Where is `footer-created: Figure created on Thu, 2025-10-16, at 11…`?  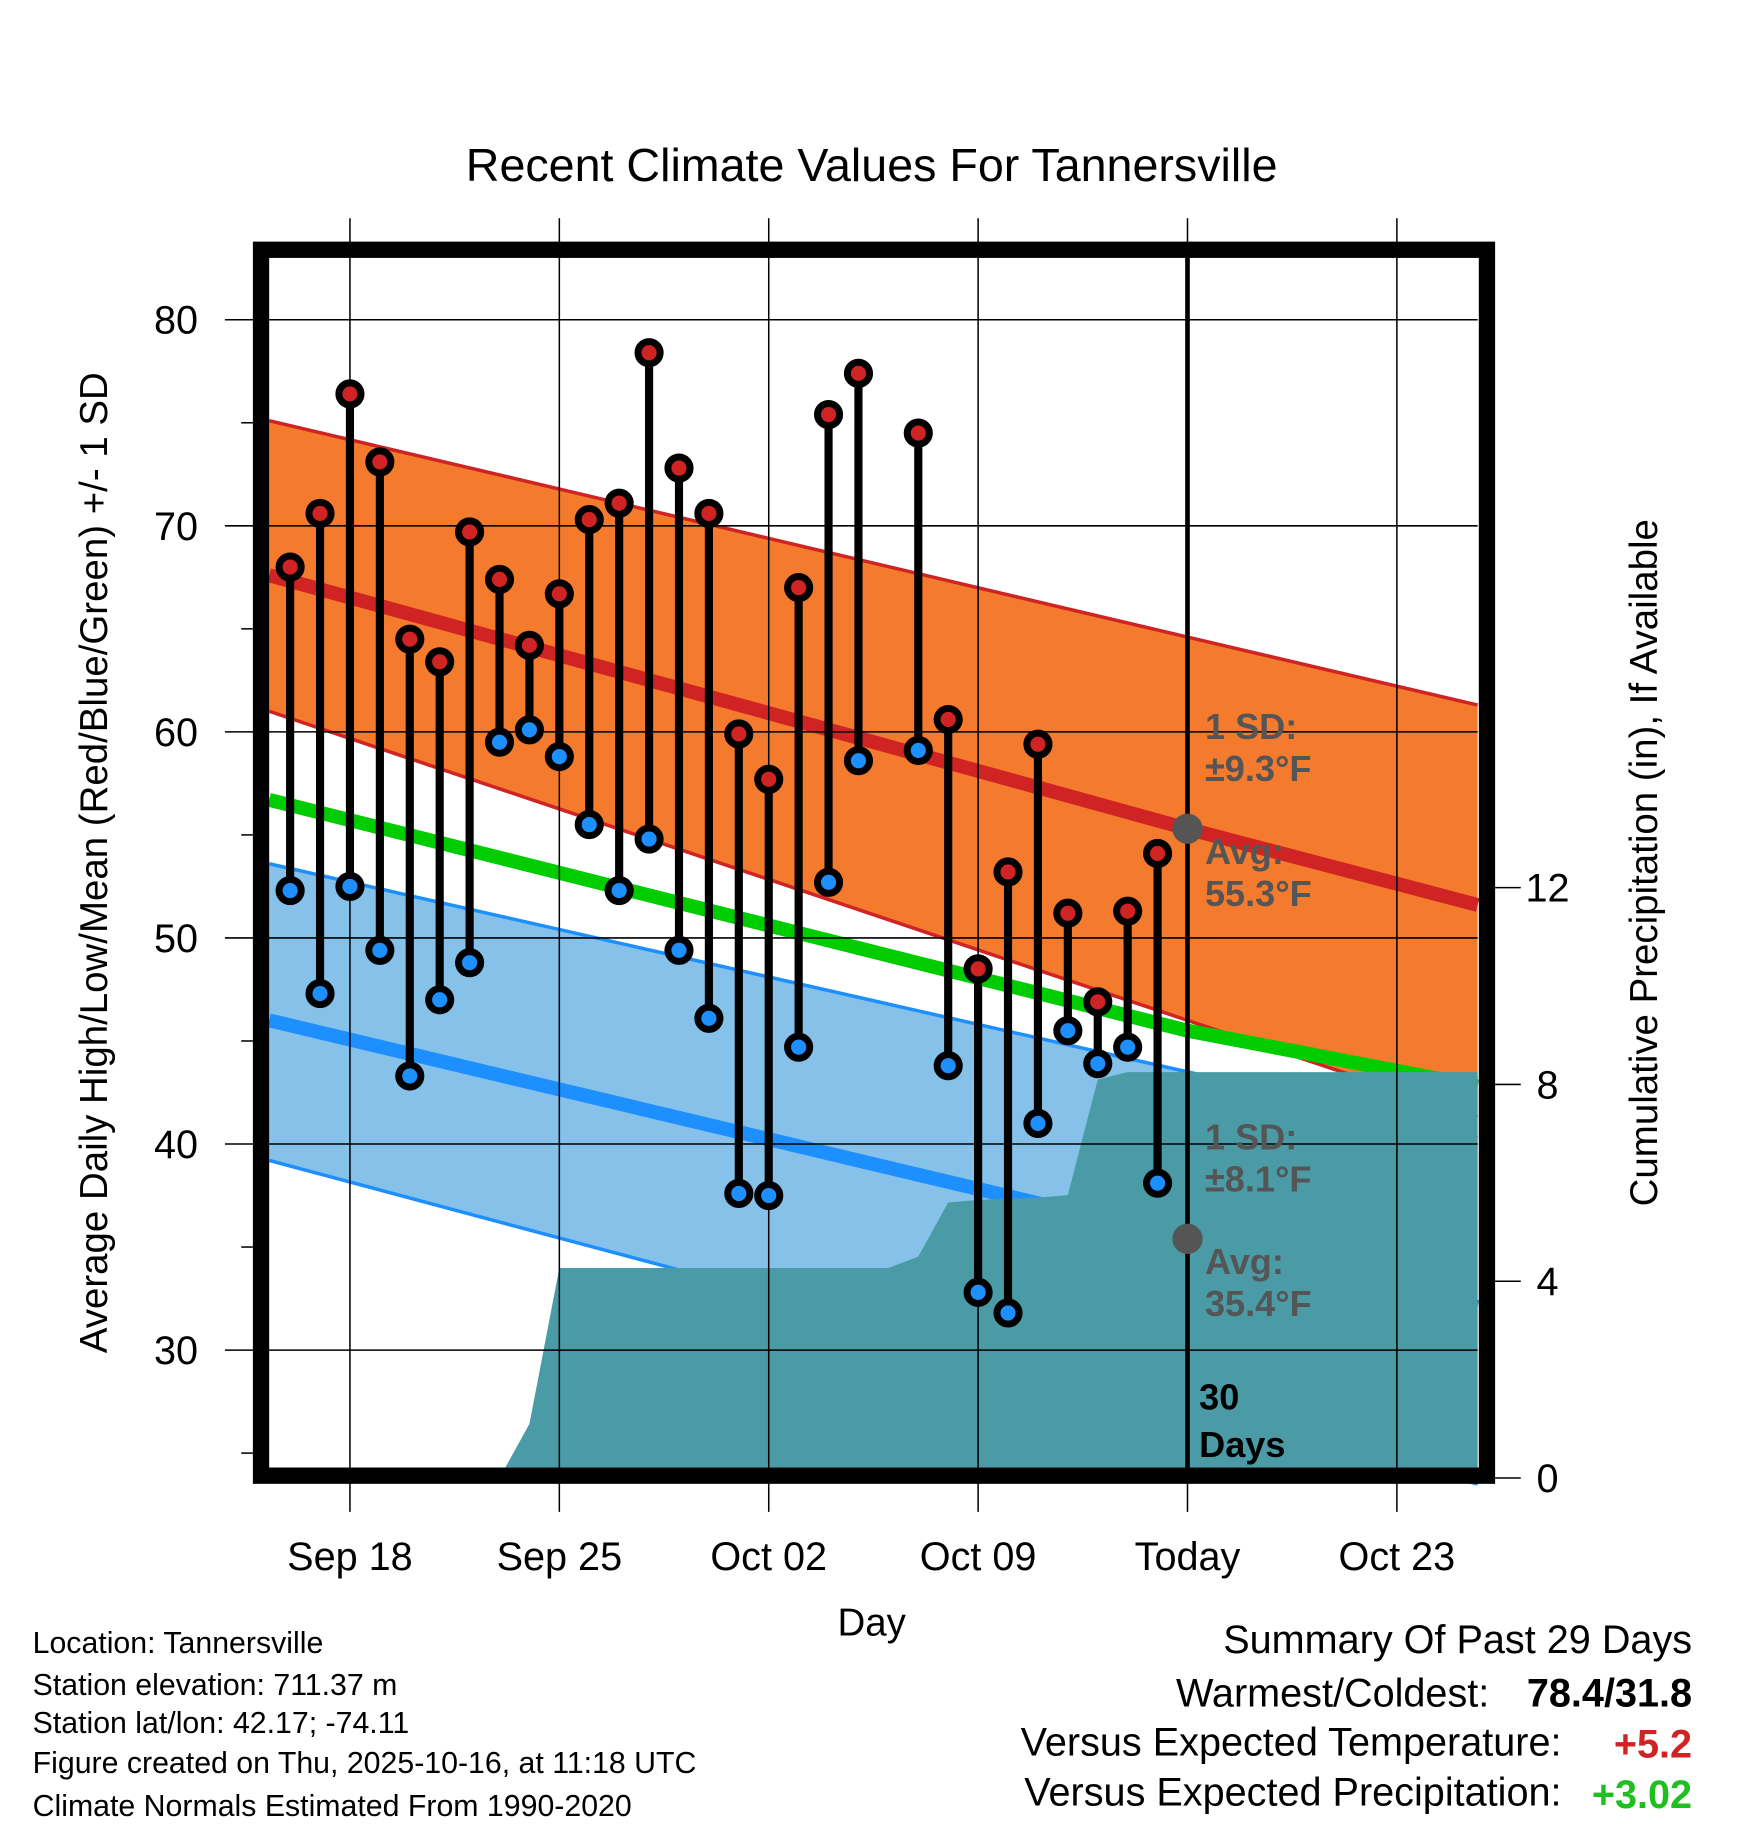 footer-created: Figure created on Thu, 2025-10-16, at 11… is located at coordinates (365, 1763).